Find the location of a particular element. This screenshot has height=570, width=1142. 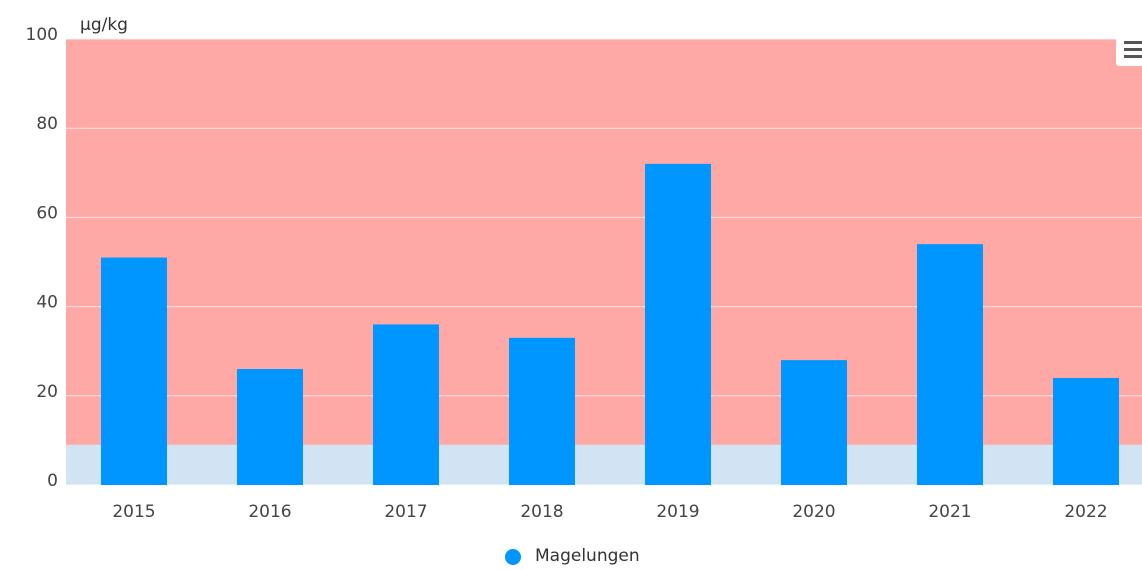

x-tick-label: 2020 is located at coordinates (813, 512).